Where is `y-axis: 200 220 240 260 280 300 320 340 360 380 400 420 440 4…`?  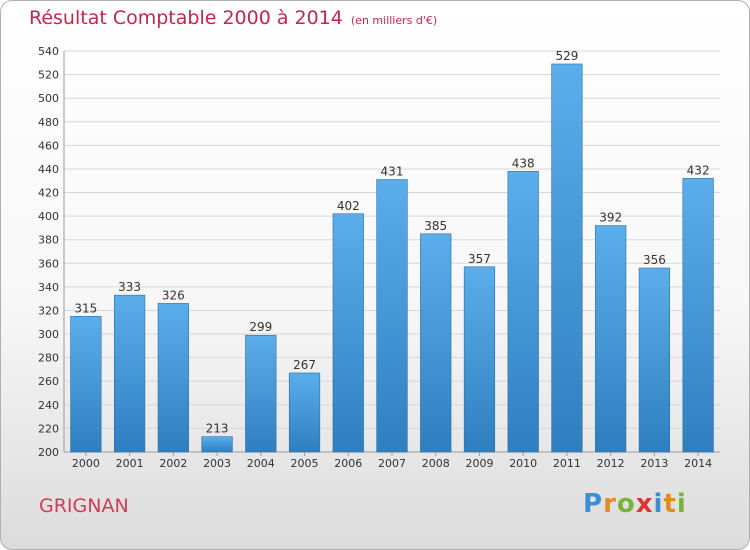 y-axis: 200 220 240 260 280 300 320 340 360 380 400 420 440 4… is located at coordinates (48, 252).